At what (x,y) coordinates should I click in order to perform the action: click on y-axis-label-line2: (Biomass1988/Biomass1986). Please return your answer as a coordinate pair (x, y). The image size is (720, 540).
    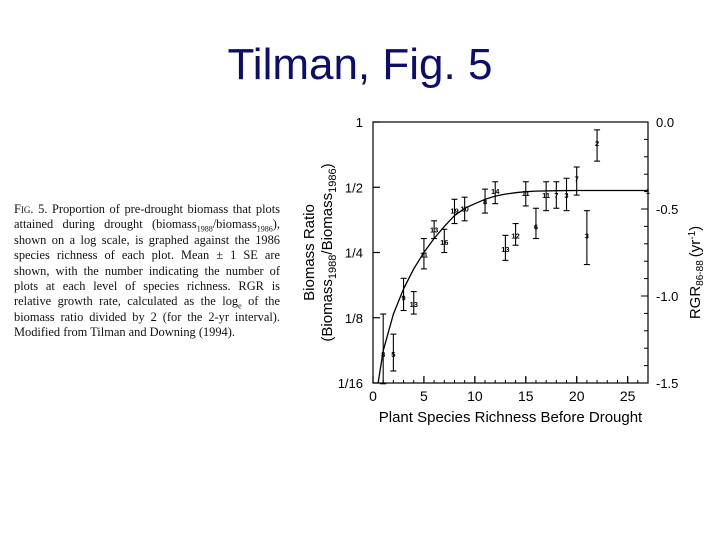
    Looking at the image, I should click on (329, 252).